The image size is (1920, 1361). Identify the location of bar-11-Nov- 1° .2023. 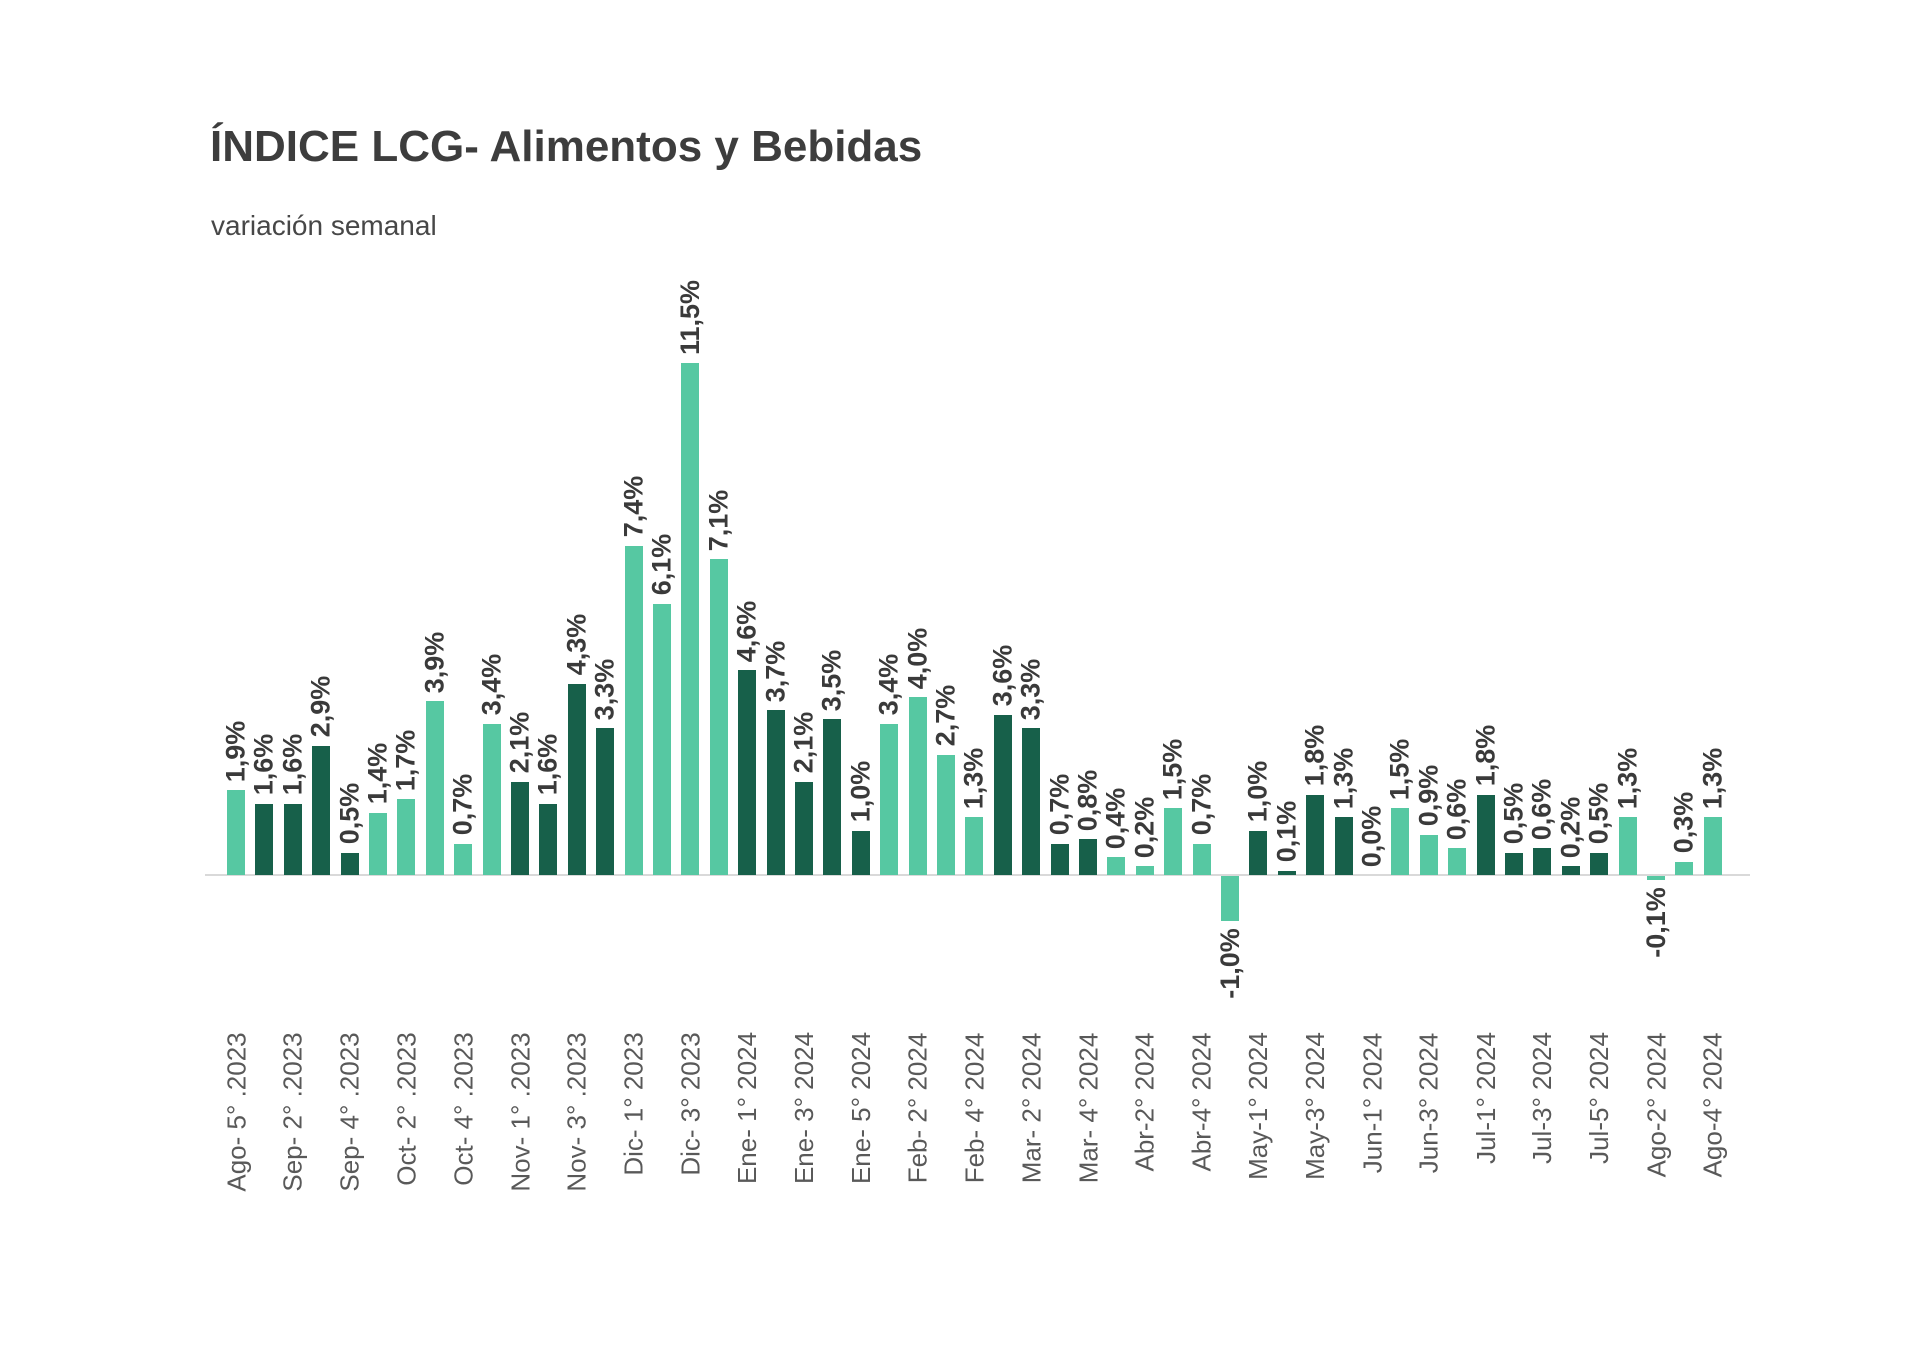
(520, 828).